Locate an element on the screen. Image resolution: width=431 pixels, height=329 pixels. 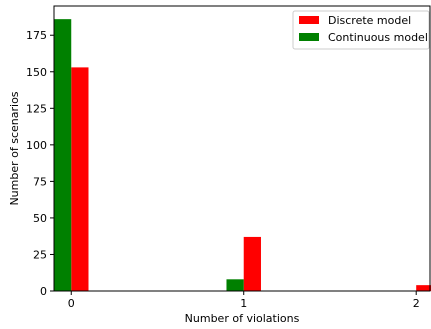
y-tick-label: 75 is located at coordinates (40, 181).